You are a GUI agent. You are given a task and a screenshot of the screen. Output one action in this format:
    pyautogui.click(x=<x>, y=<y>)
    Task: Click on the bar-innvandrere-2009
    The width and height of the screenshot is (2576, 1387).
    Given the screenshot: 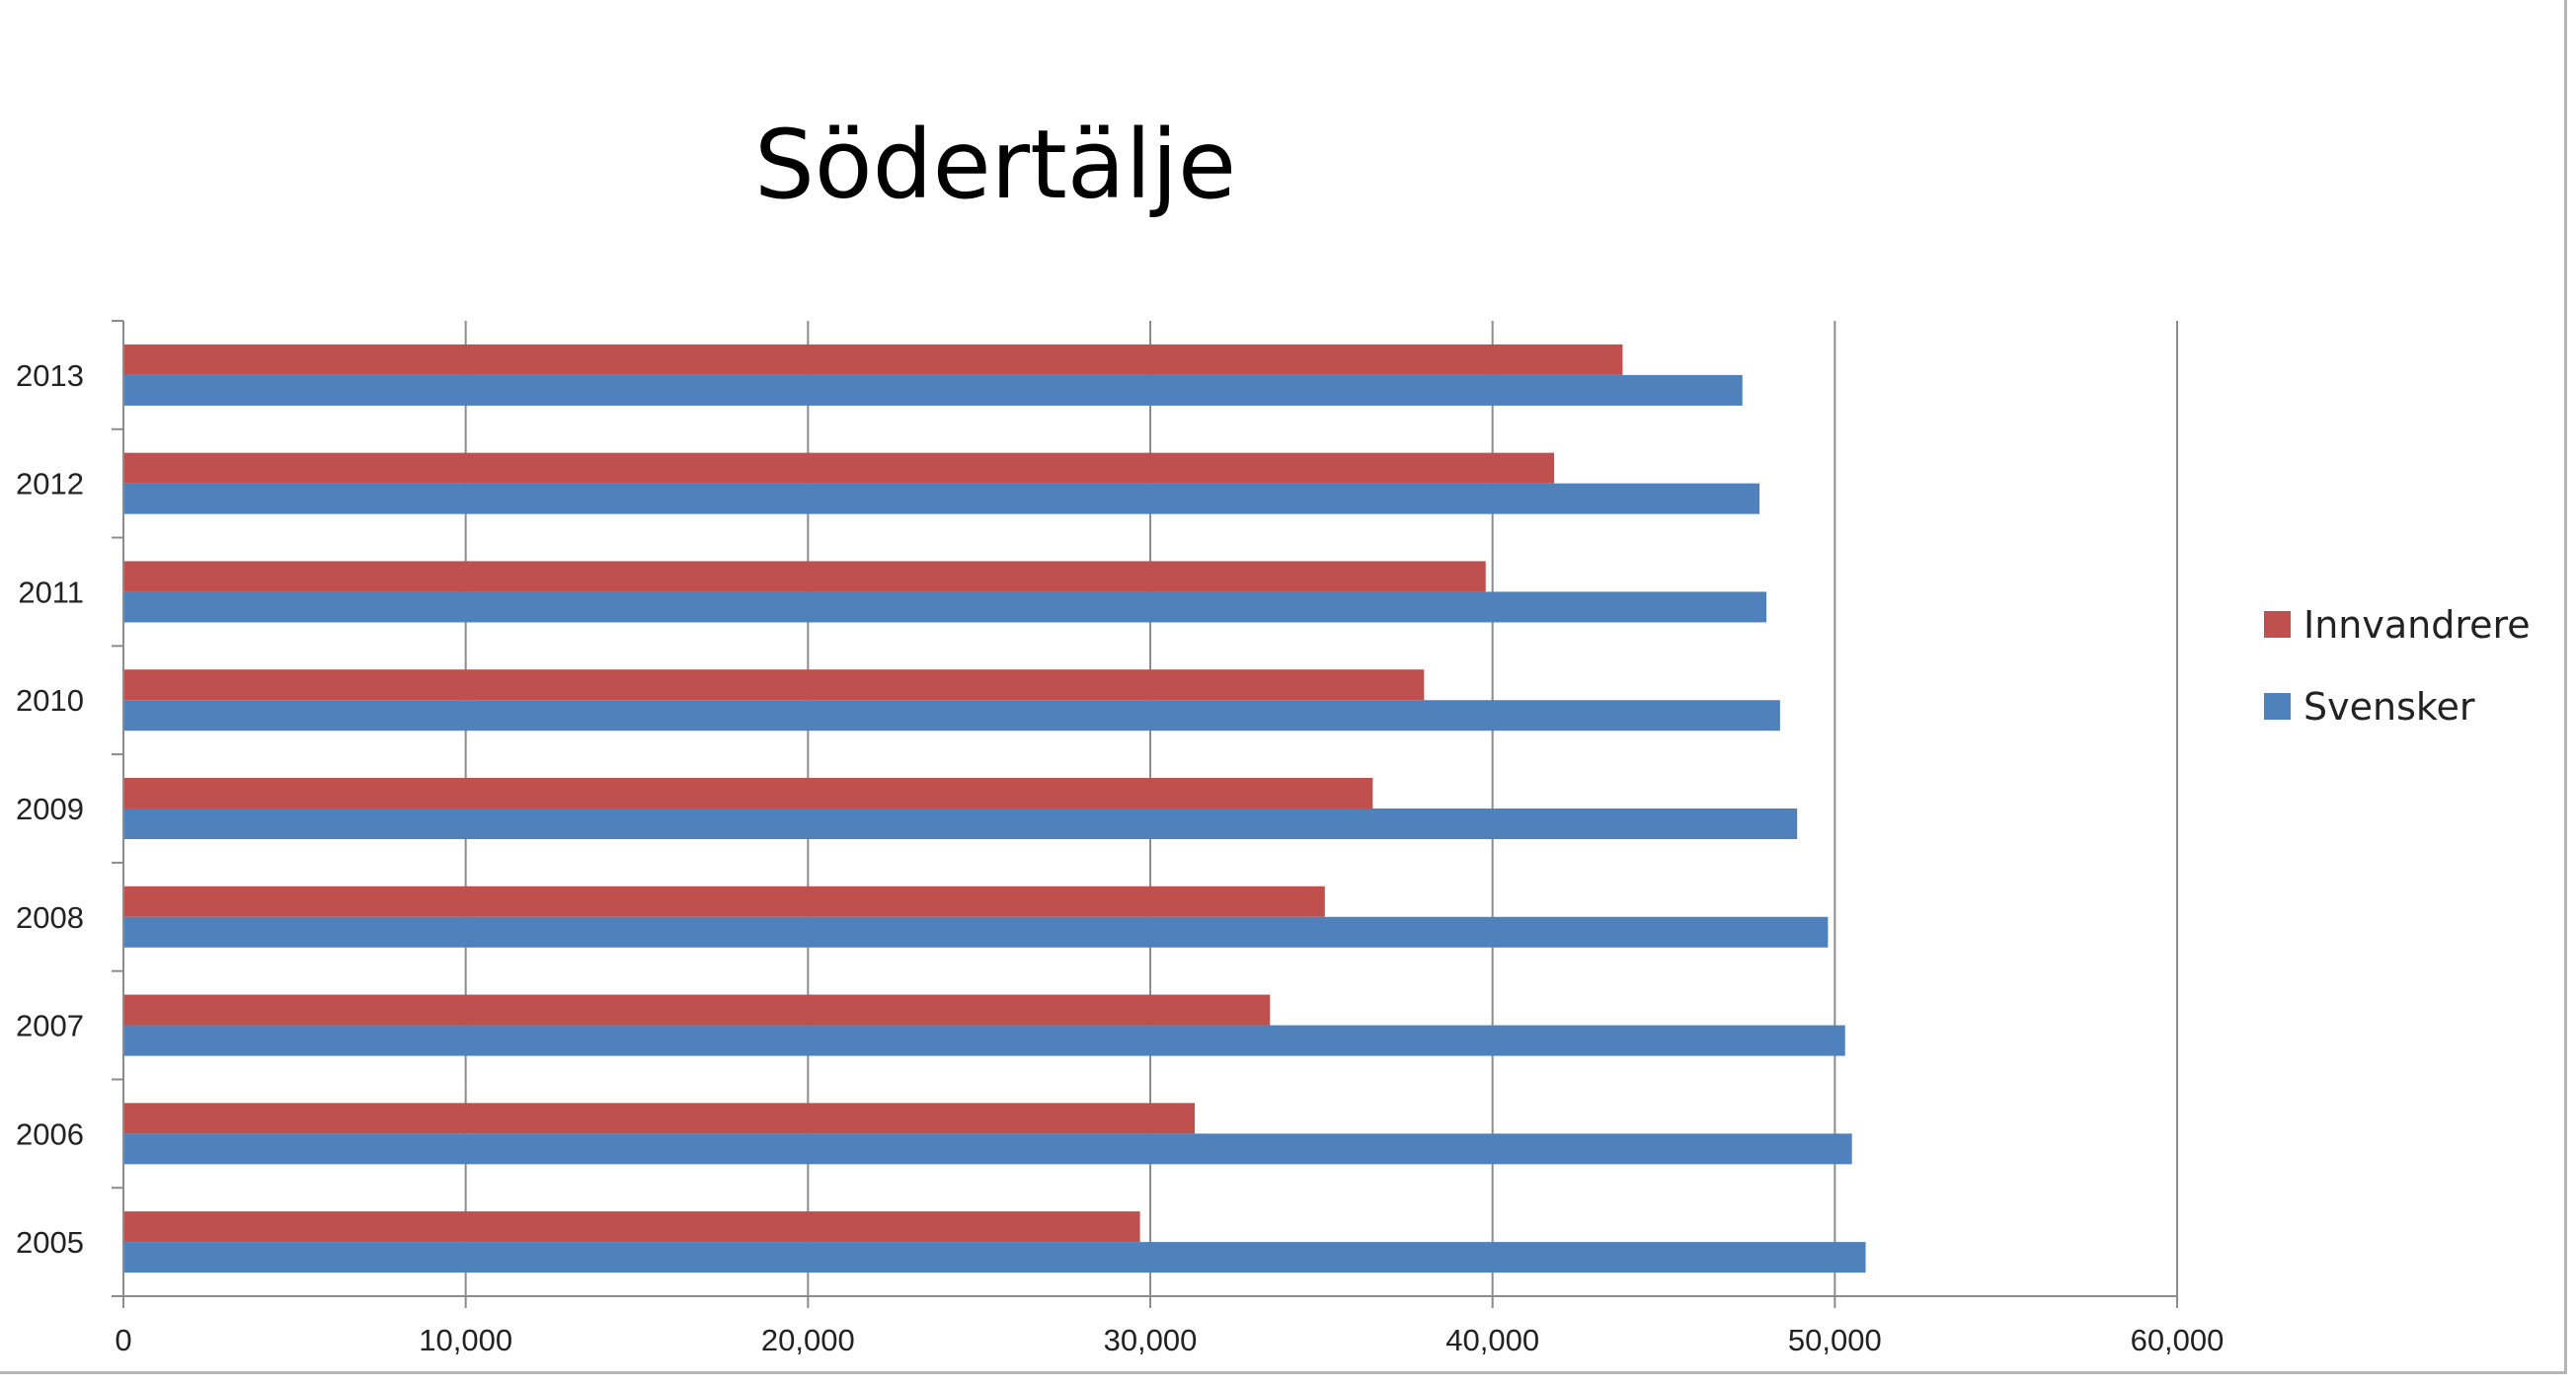 What is the action you would take?
    pyautogui.click(x=748, y=794)
    